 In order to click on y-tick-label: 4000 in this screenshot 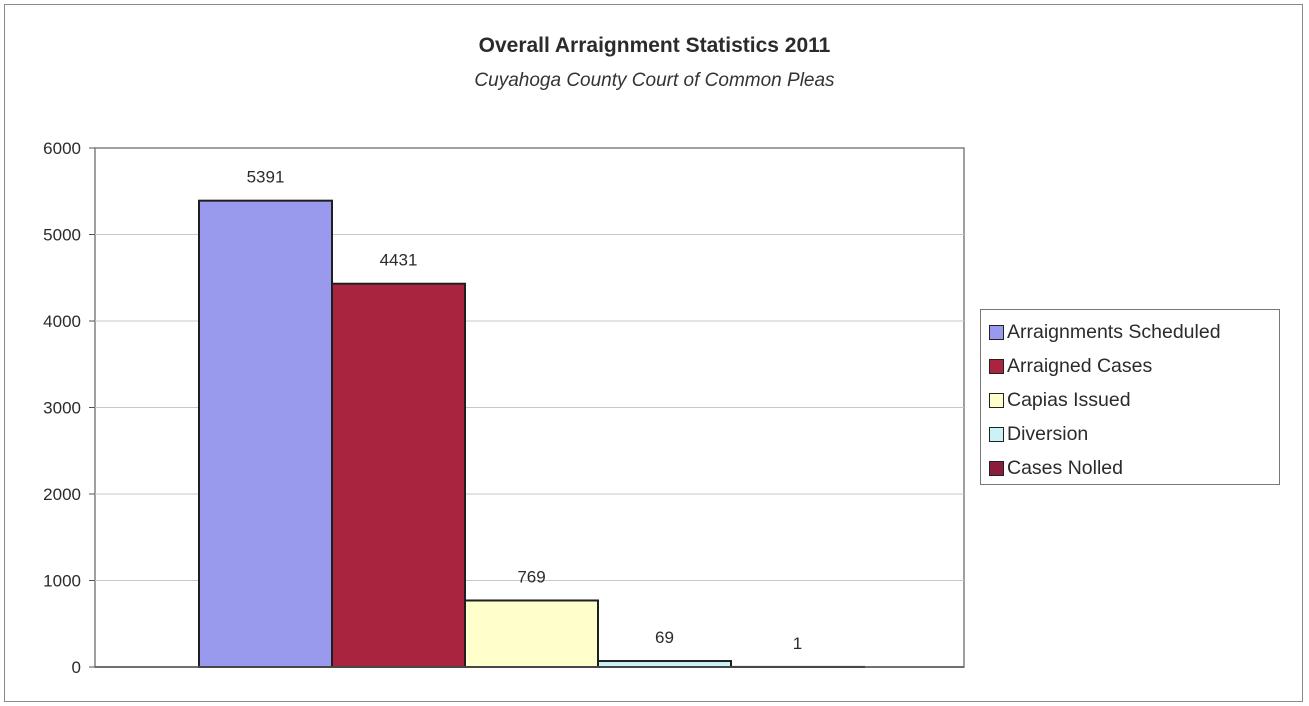, I will do `click(62, 321)`.